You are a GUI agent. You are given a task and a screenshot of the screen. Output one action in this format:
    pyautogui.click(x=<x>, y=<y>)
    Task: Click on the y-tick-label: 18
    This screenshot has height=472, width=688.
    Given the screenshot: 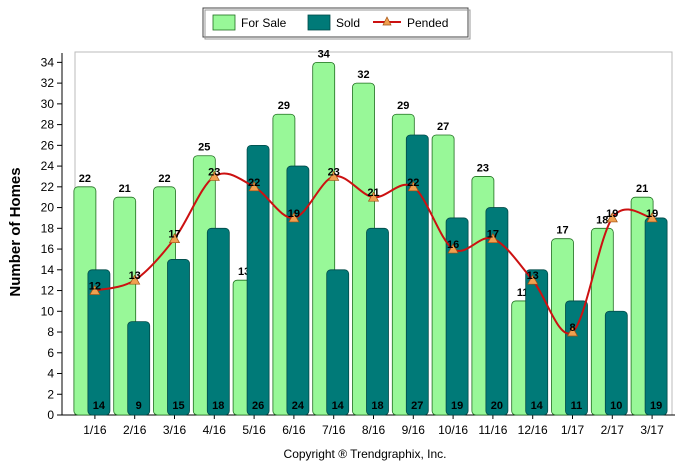 What is the action you would take?
    pyautogui.click(x=48, y=228)
    